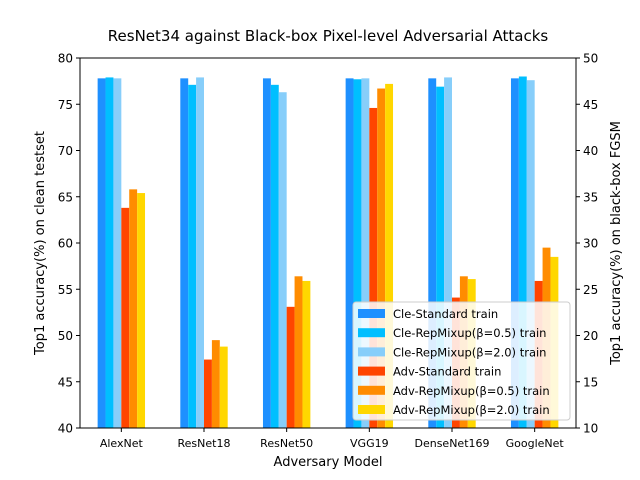  Describe the element at coordinates (616, 243) in the screenshot. I see `y-axis-right-label: Top1 accuracy(%) on black-box FGSM` at that location.